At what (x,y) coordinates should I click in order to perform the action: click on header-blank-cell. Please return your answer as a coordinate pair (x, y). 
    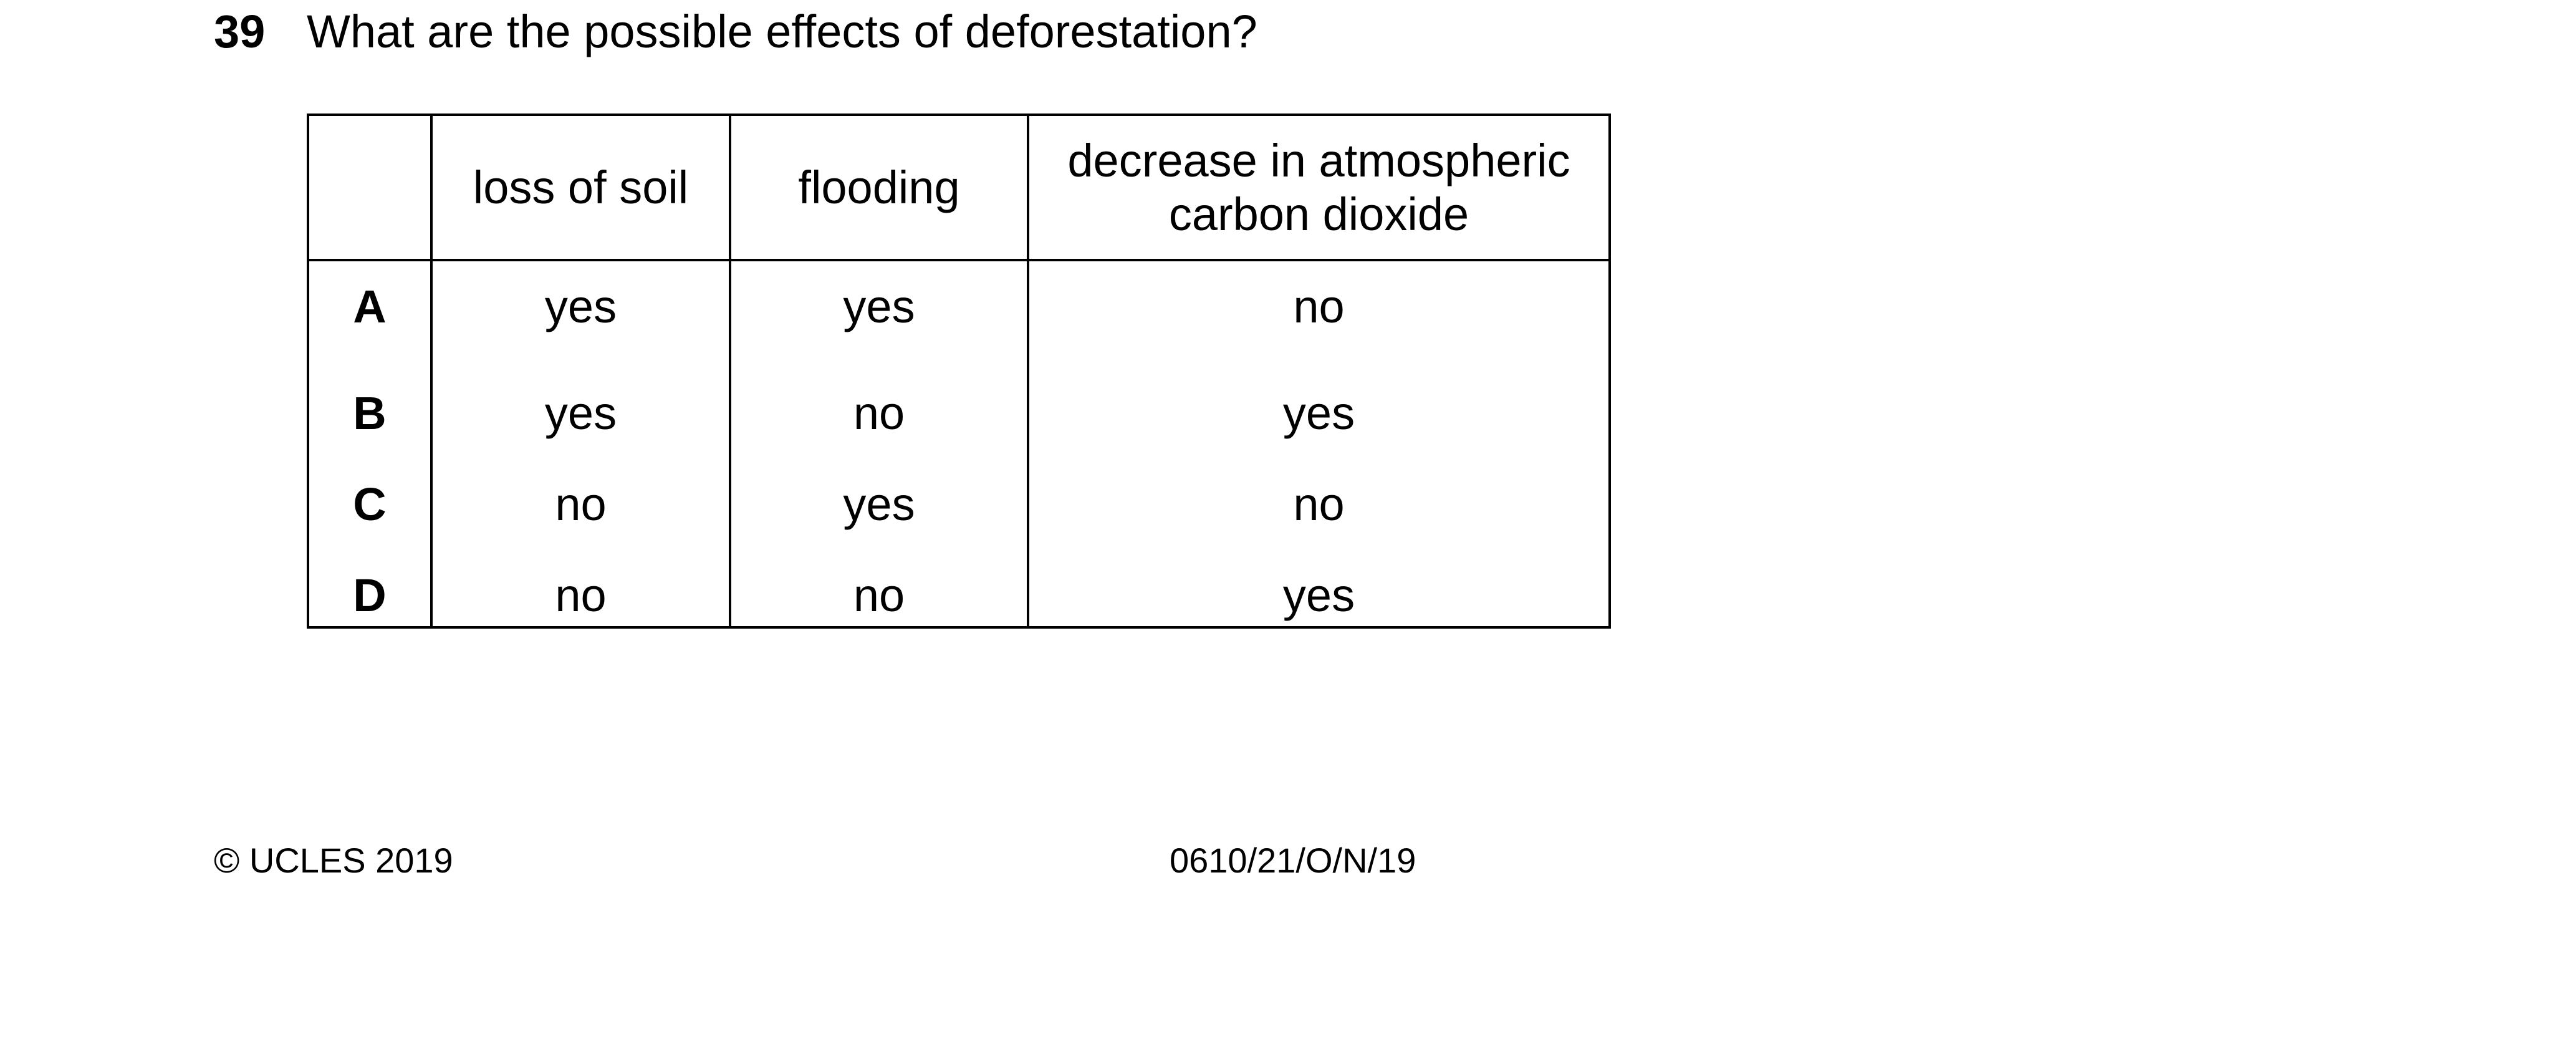
    Looking at the image, I should click on (369, 188).